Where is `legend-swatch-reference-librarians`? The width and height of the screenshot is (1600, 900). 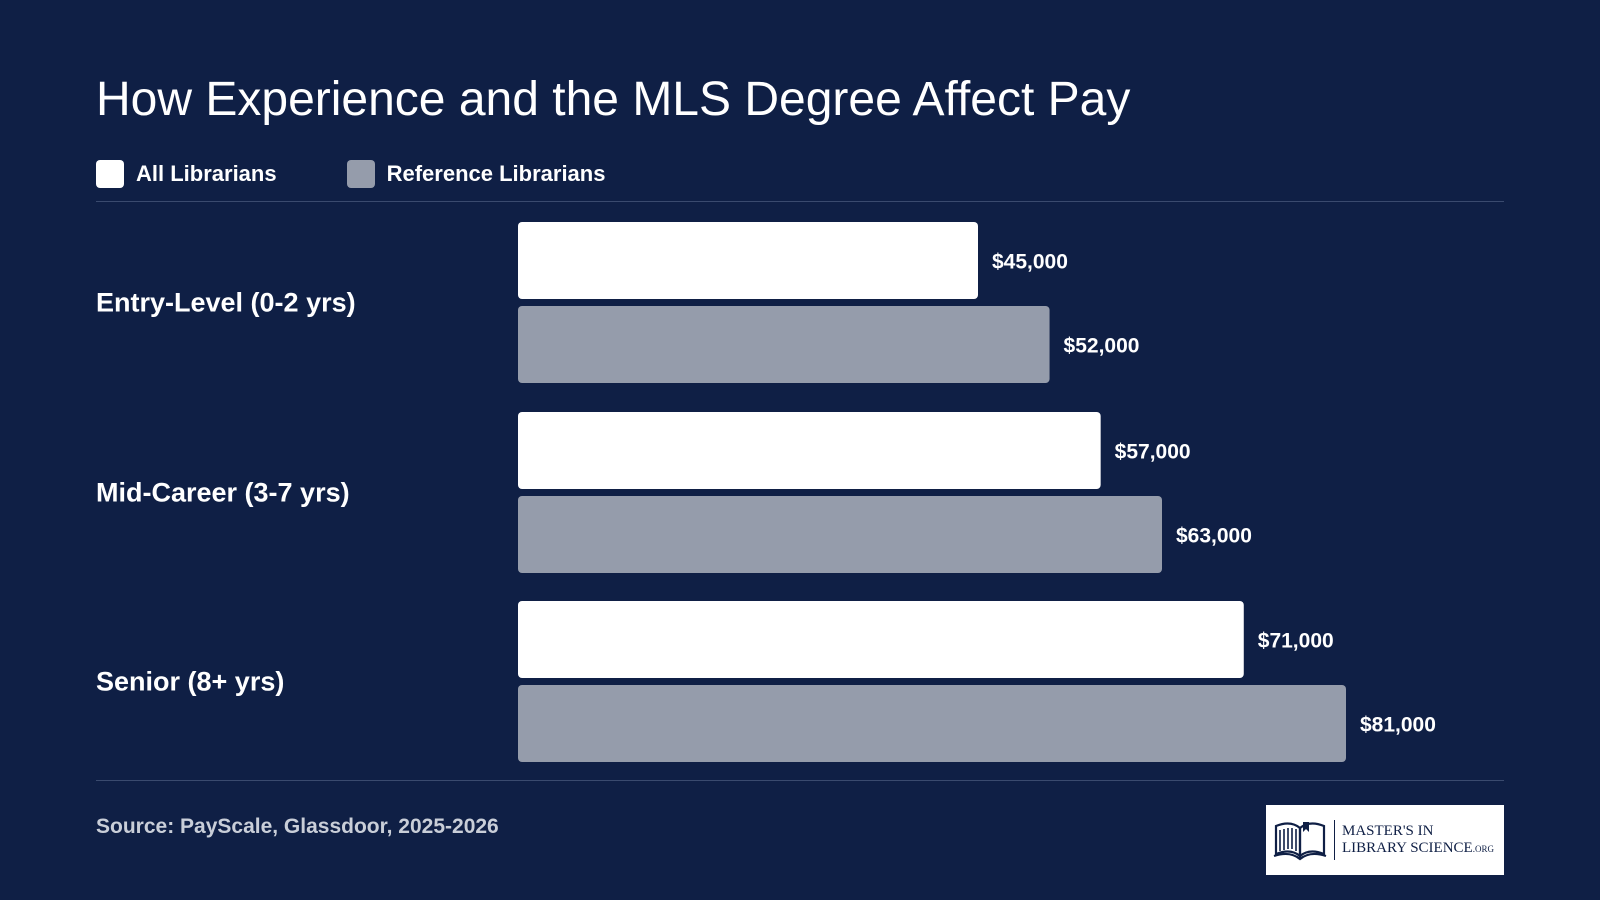
legend-swatch-reference-librarians is located at coordinates (360, 174).